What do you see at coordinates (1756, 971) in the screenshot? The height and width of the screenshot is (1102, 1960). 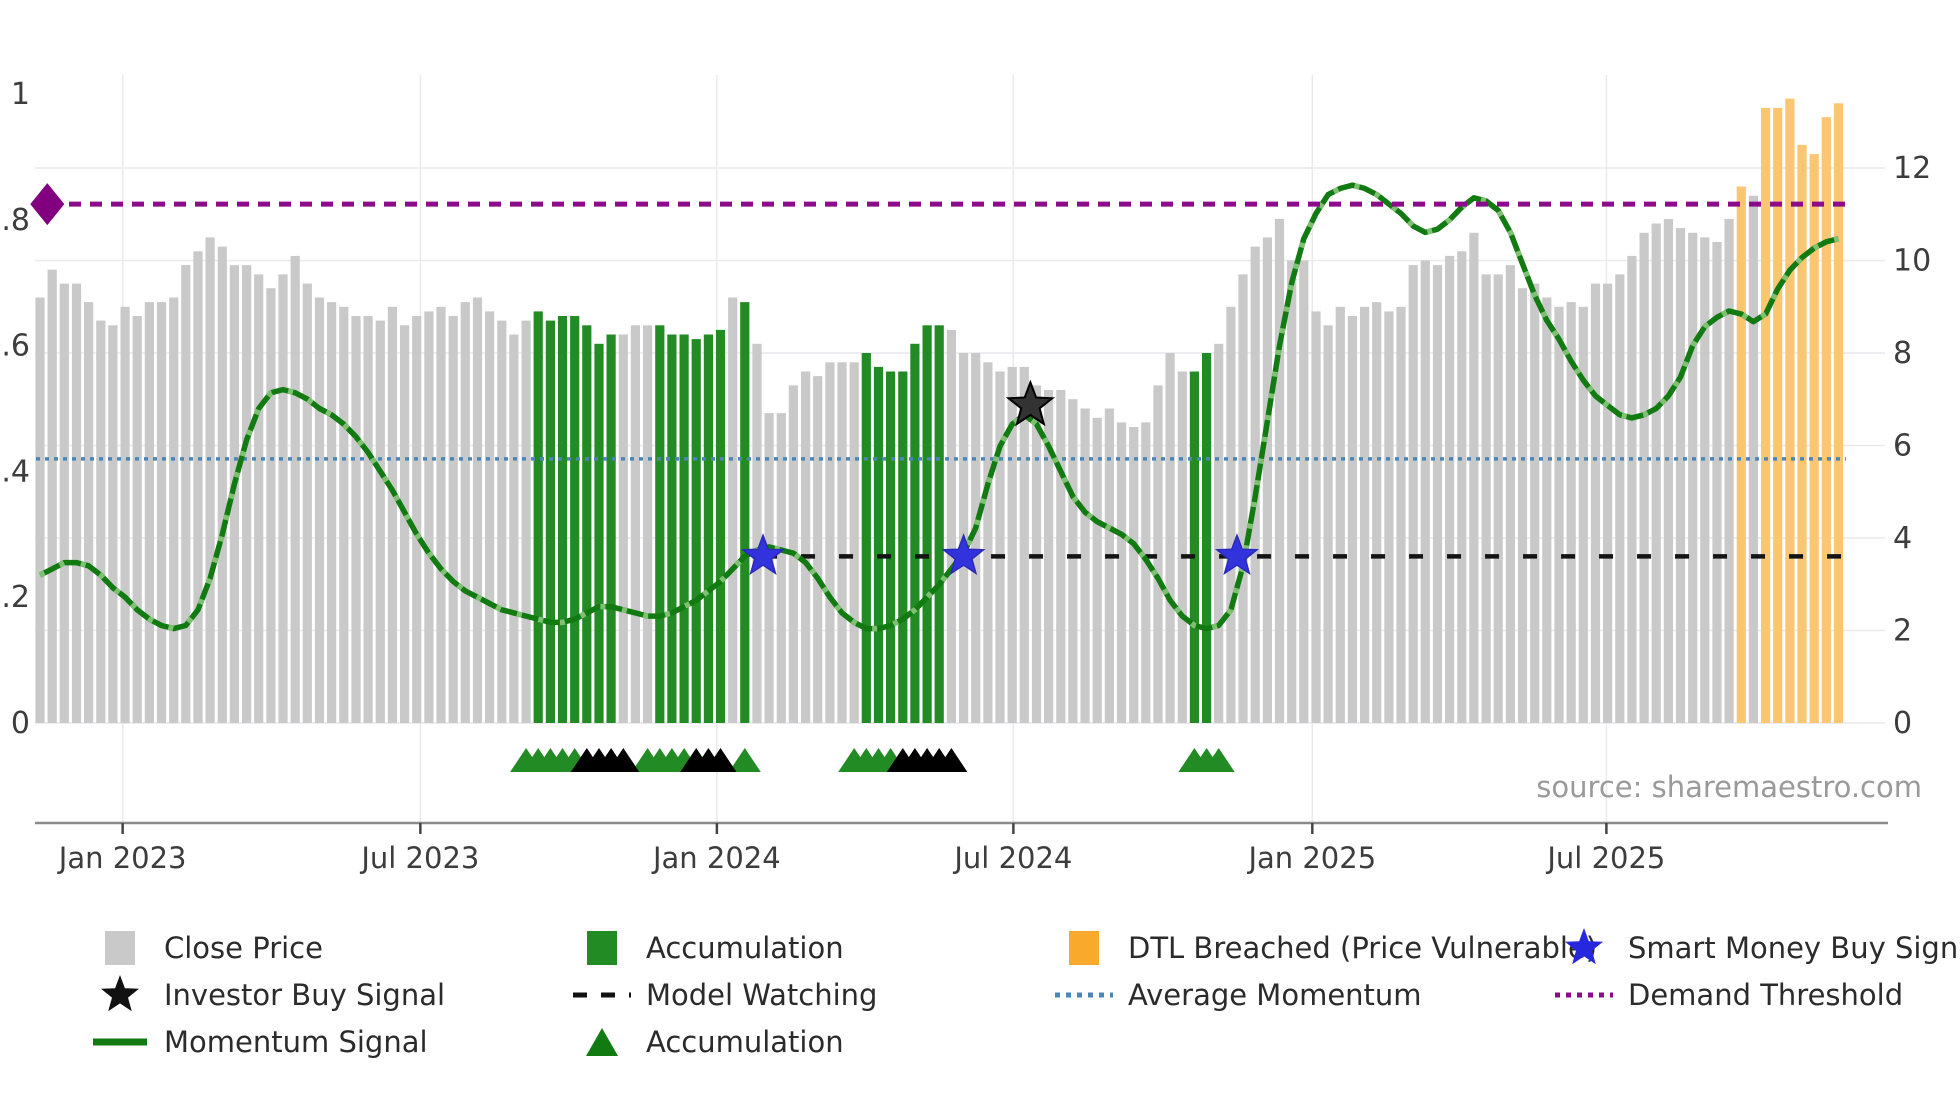 I see `legend-column: Smart Money Buy Signal Demand Threshold` at bounding box center [1756, 971].